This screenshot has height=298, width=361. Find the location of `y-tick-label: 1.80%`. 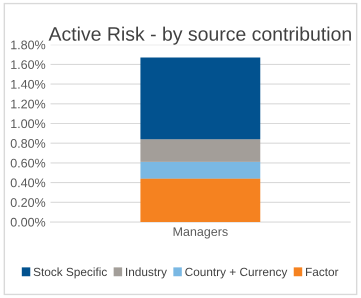

y-tick-label: 1.80% is located at coordinates (28, 45).